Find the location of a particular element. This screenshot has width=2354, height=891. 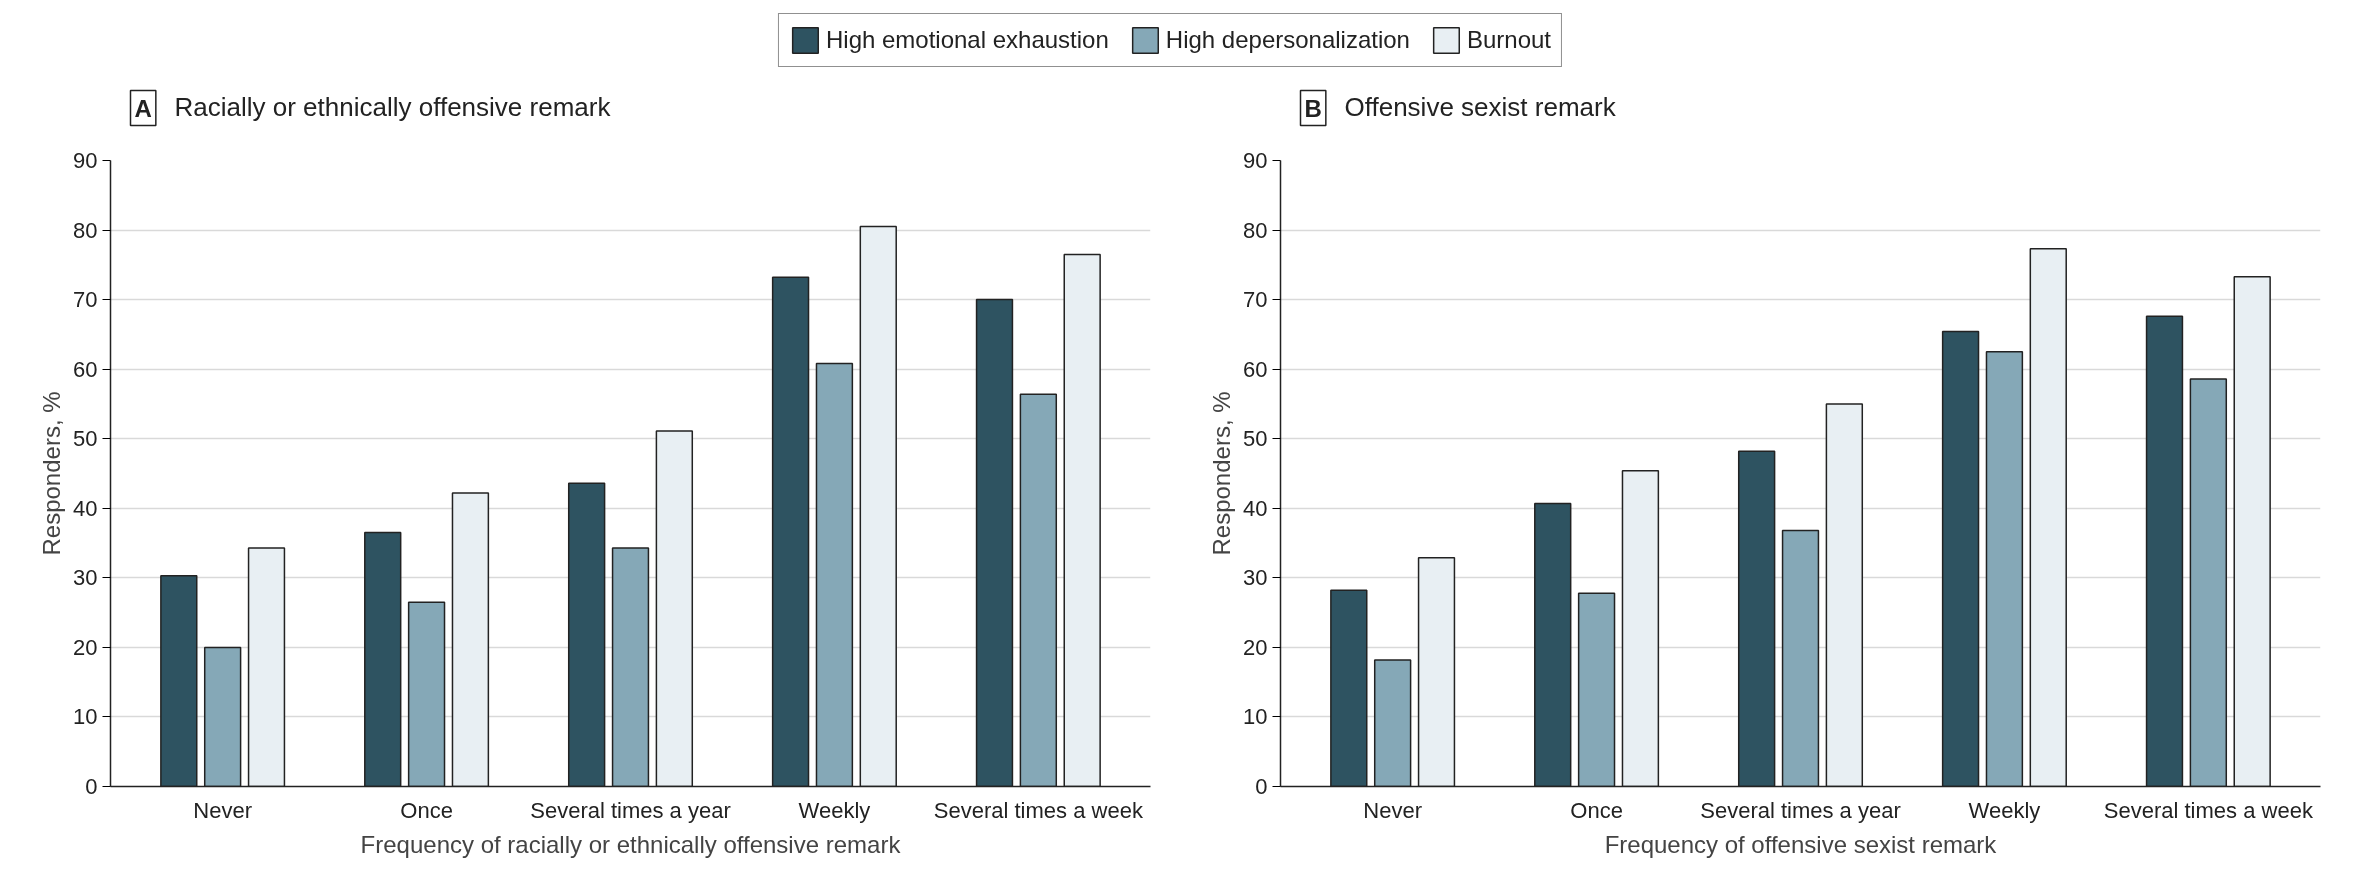

x-axis-title: Frequency of offensive sexist remark is located at coordinates (1801, 844).